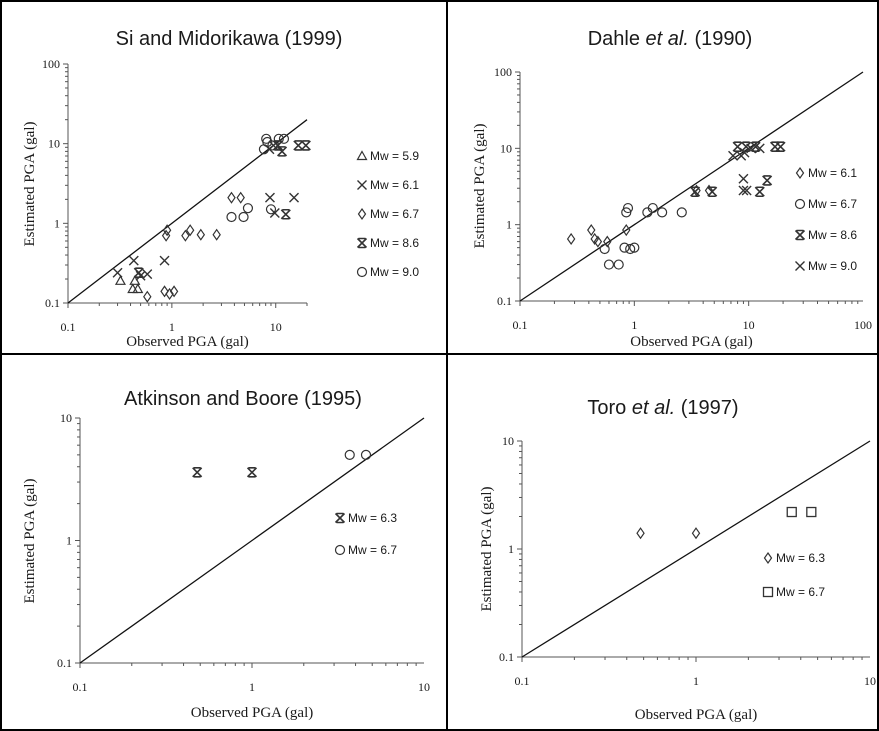 The width and height of the screenshot is (879, 731). What do you see at coordinates (832, 173) in the screenshot?
I see `legend-label: Mw = 6.1` at bounding box center [832, 173].